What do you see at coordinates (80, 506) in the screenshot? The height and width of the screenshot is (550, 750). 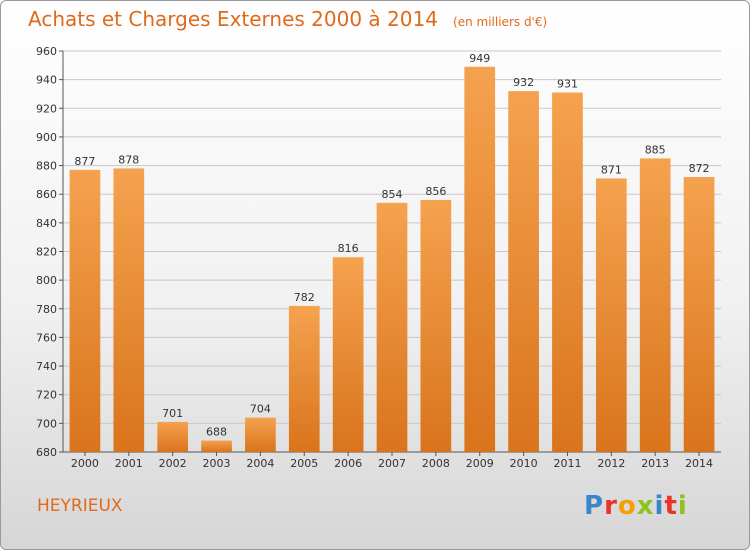 I see `commune-name: HEYRIEUX` at bounding box center [80, 506].